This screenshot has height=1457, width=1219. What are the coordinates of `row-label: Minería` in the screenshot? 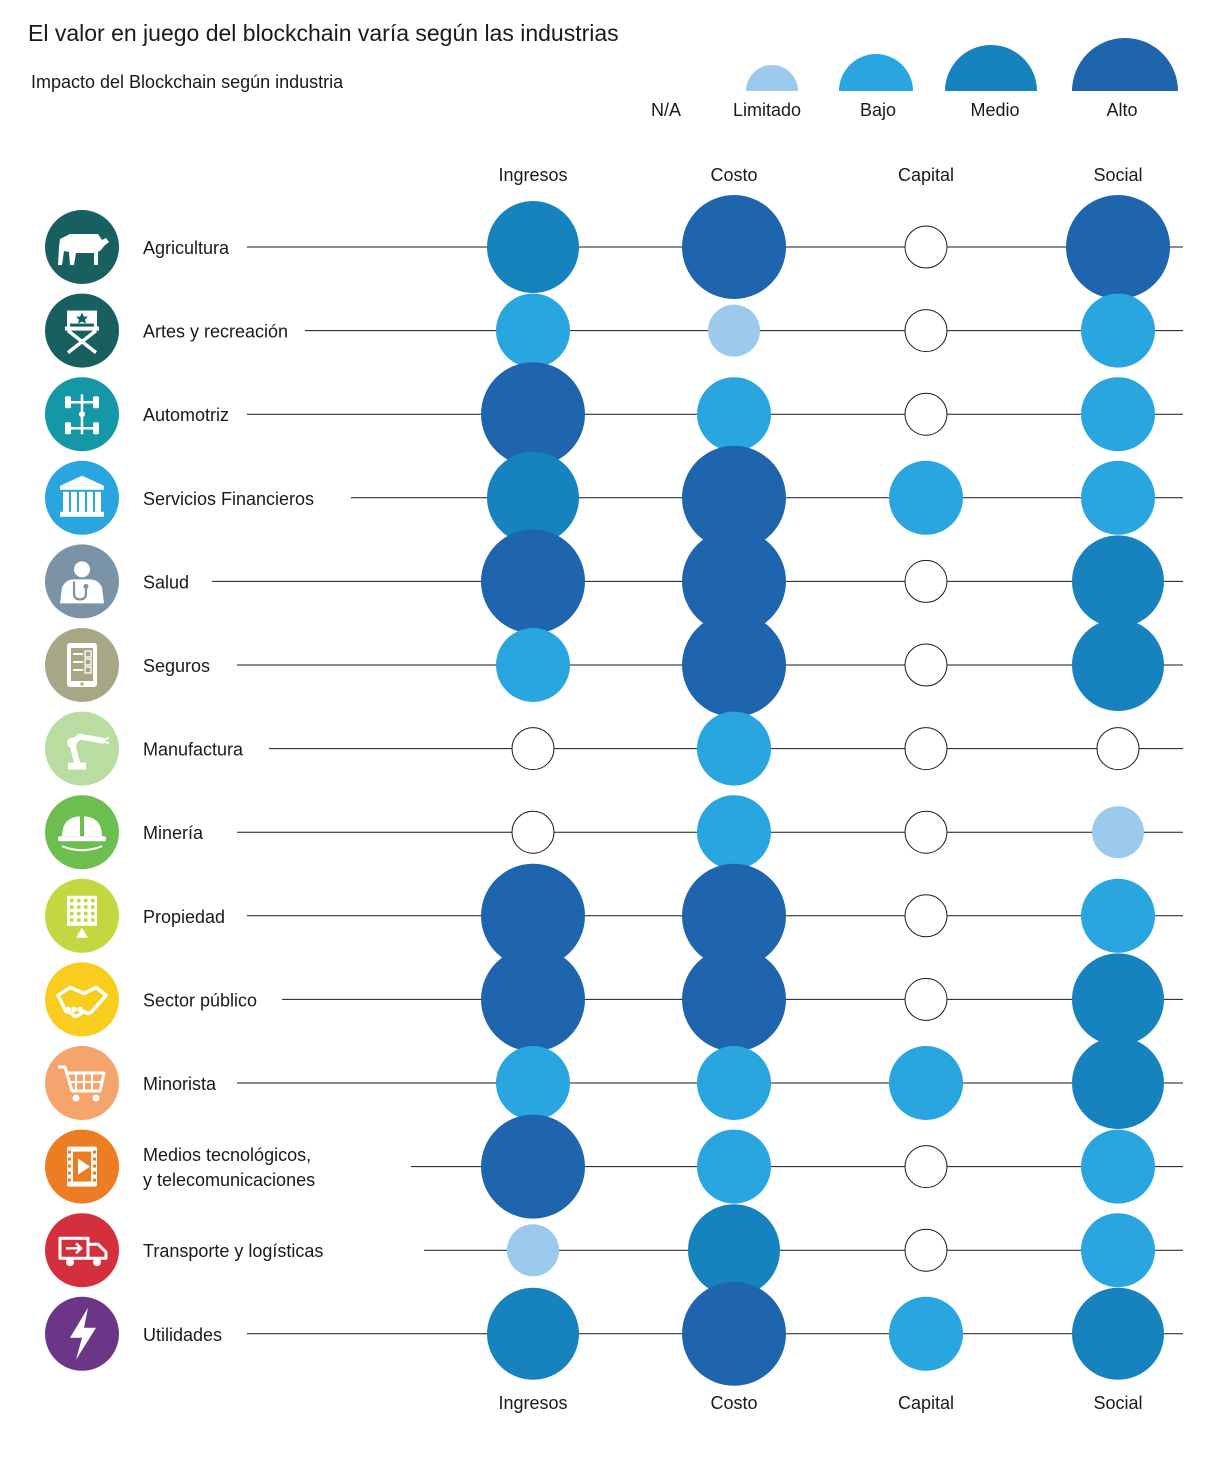 It's located at (173, 833).